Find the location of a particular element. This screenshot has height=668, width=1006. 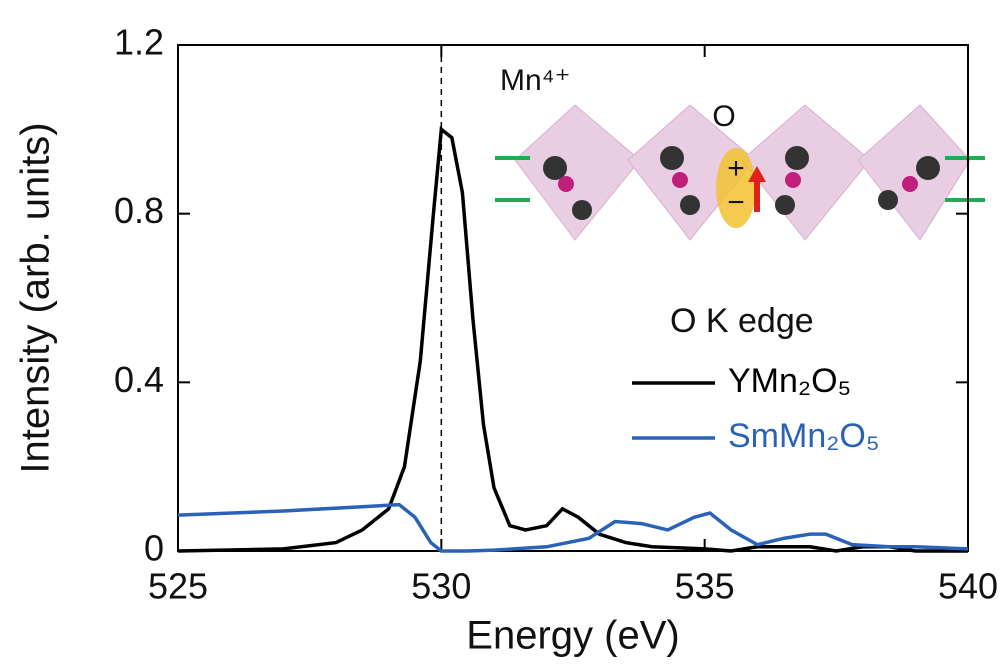

y-tick-label: 1.2 is located at coordinates (139, 42).